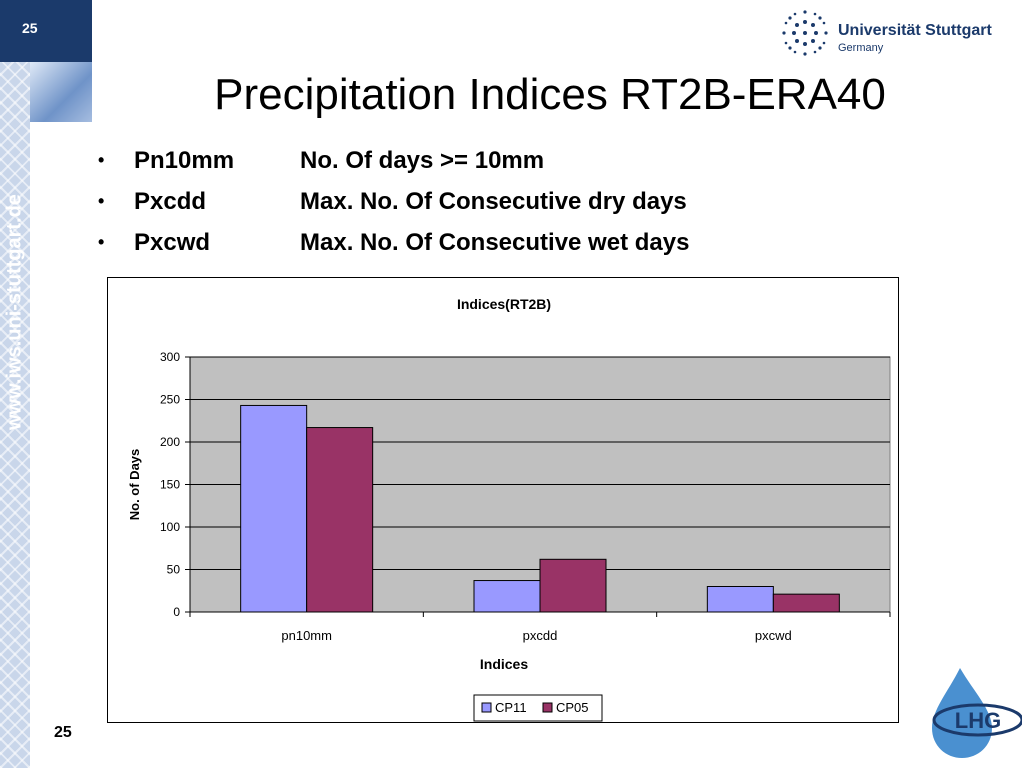  Describe the element at coordinates (550, 94) in the screenshot. I see `slide-title: Precipitation Indices RT2B-ERA40` at that location.